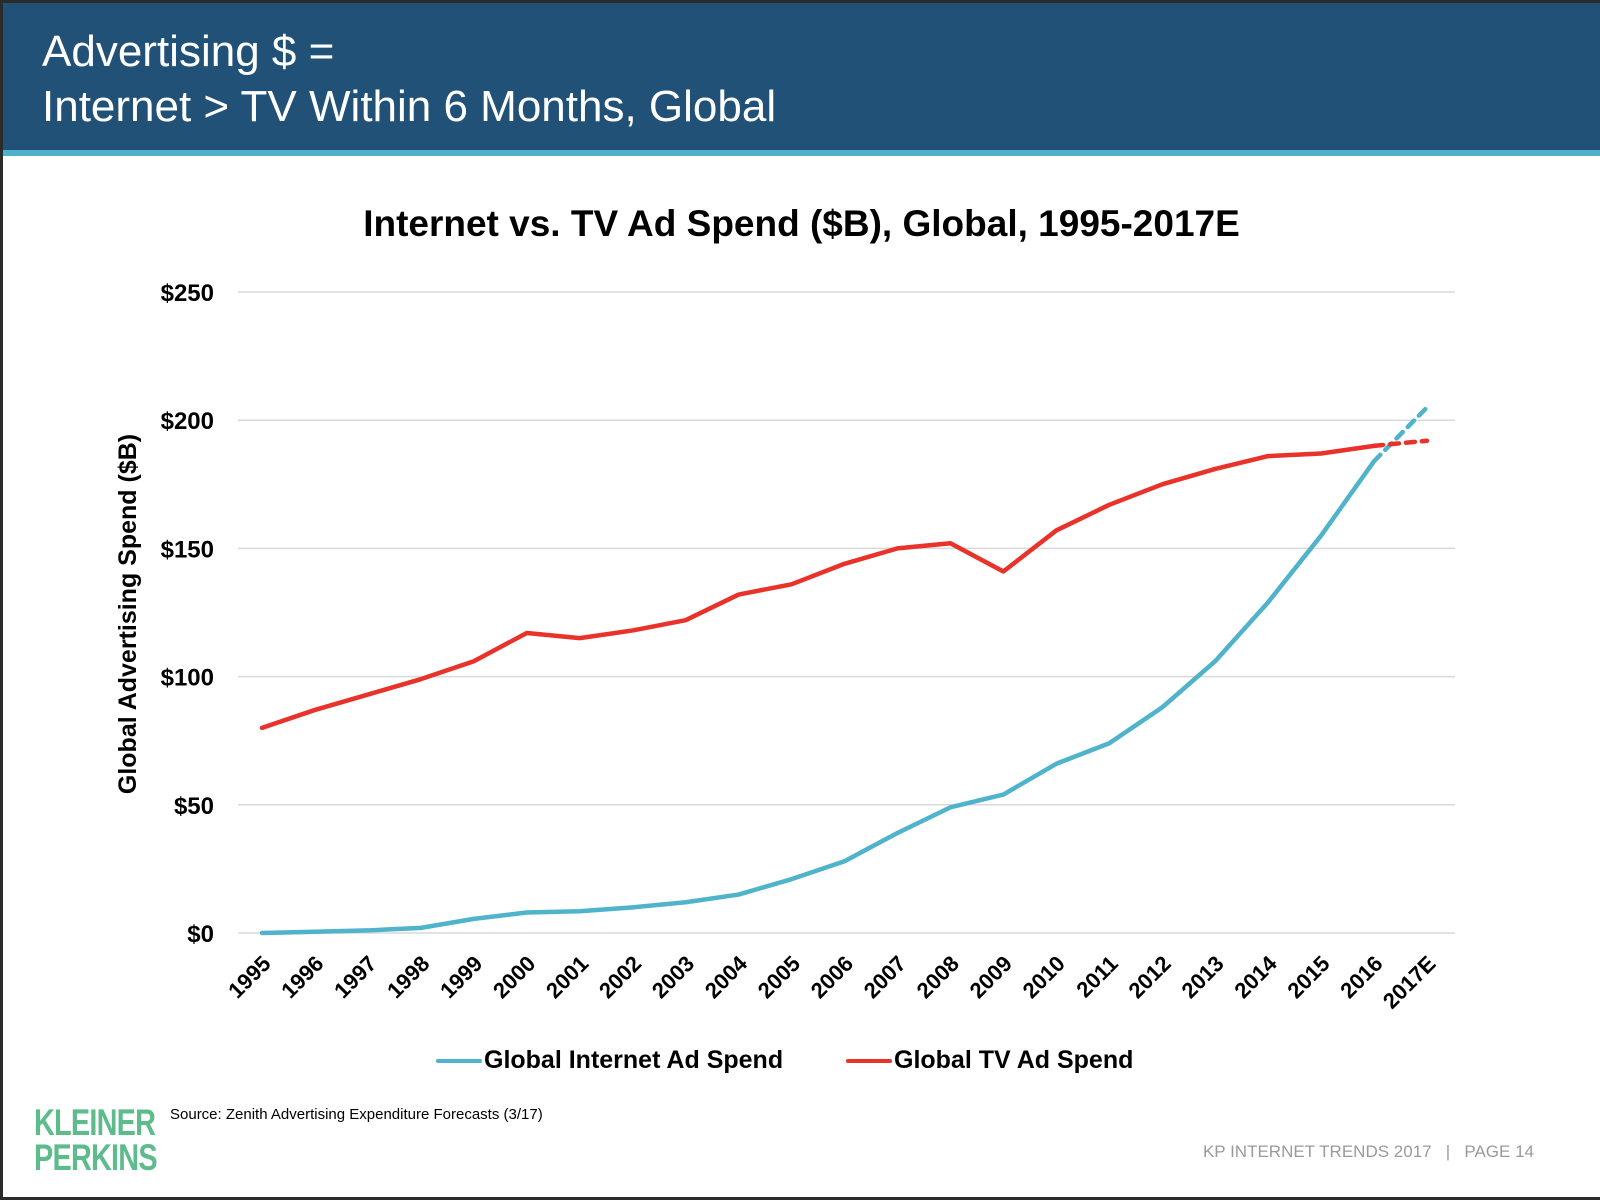  What do you see at coordinates (634, 1060) in the screenshot?
I see `legend-label-internet: Global Internet Ad Spend` at bounding box center [634, 1060].